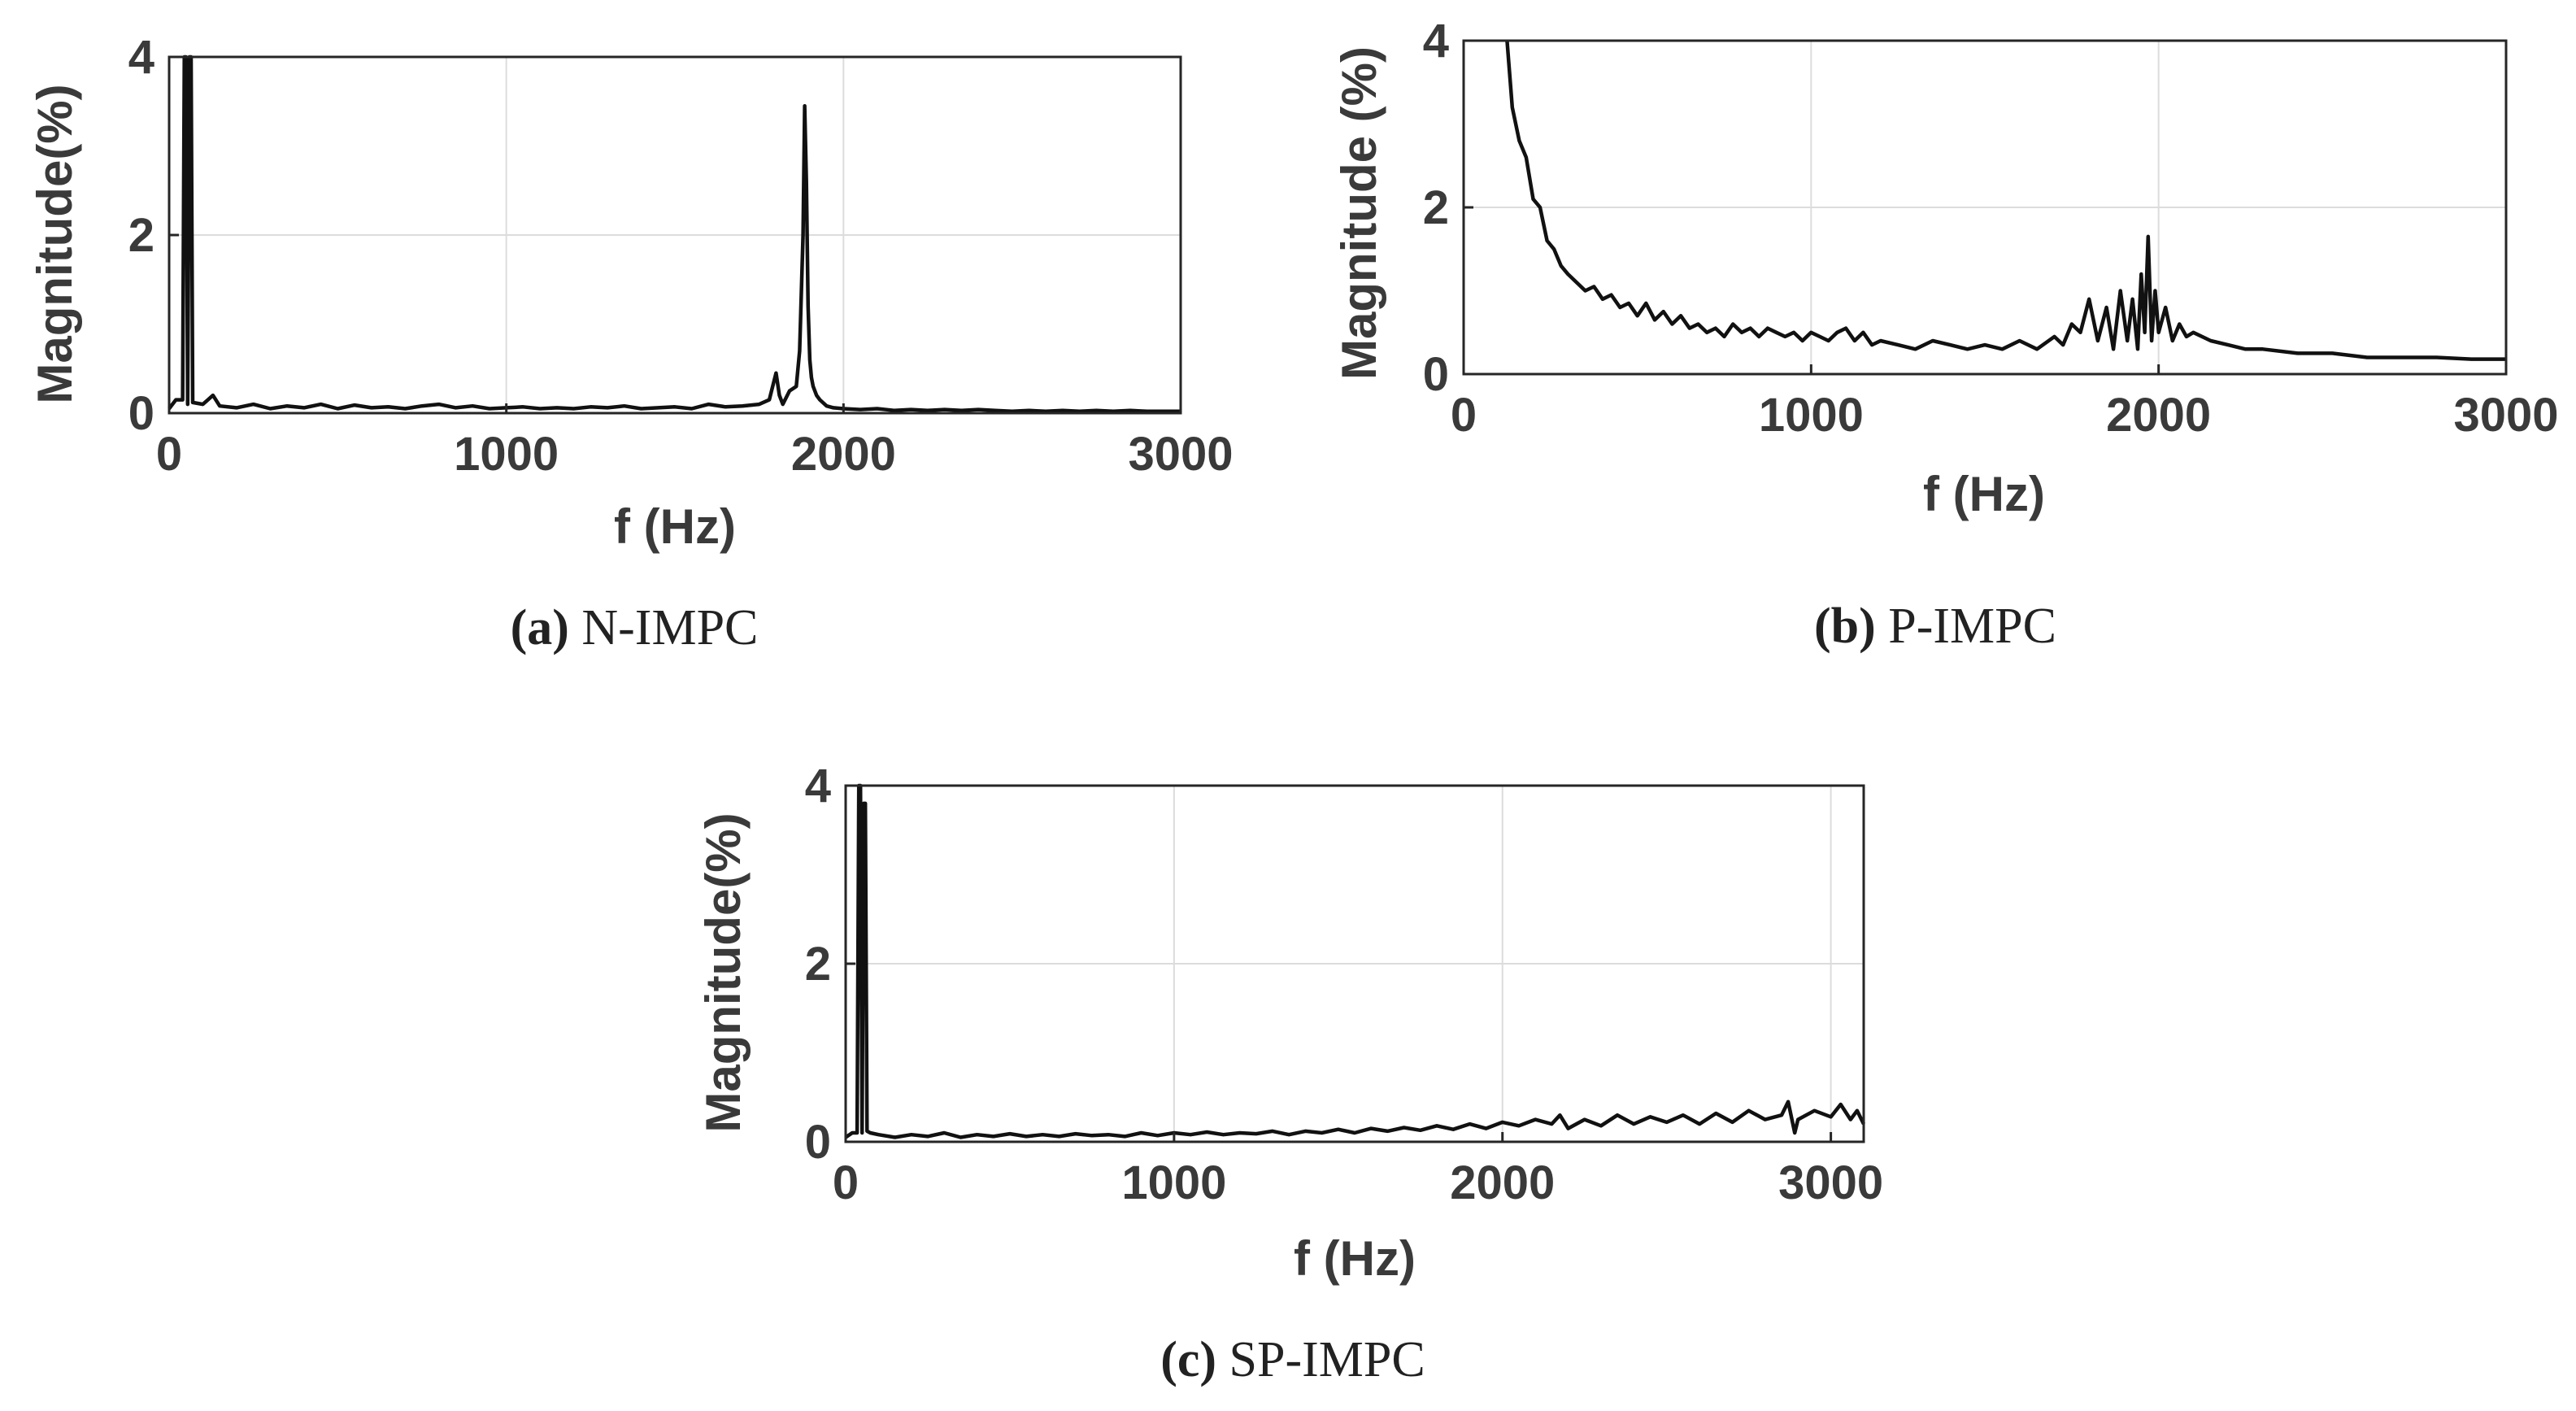 This screenshot has height=1411, width=2576. I want to click on x-axis-label-c: f (Hz), so click(1355, 1258).